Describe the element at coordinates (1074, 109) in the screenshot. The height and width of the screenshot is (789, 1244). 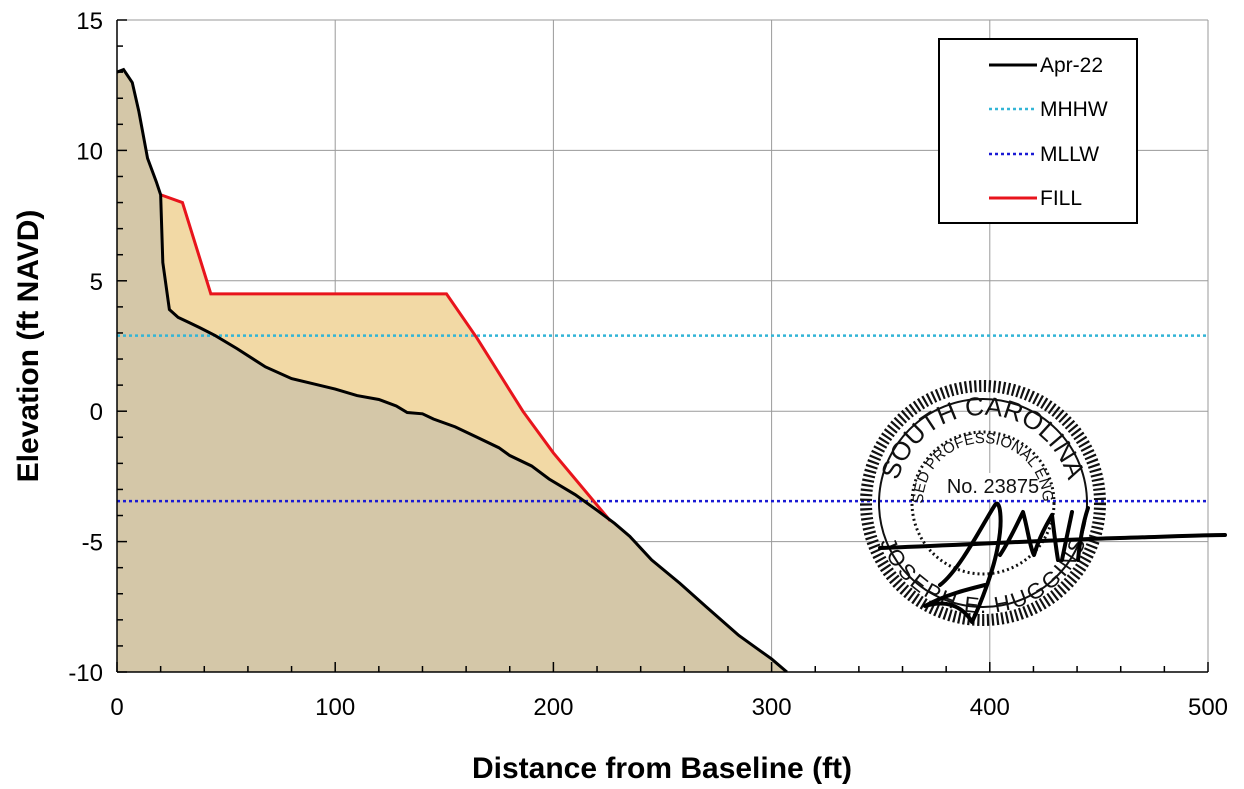
I see `legend-label-mhhw: MHHW` at that location.